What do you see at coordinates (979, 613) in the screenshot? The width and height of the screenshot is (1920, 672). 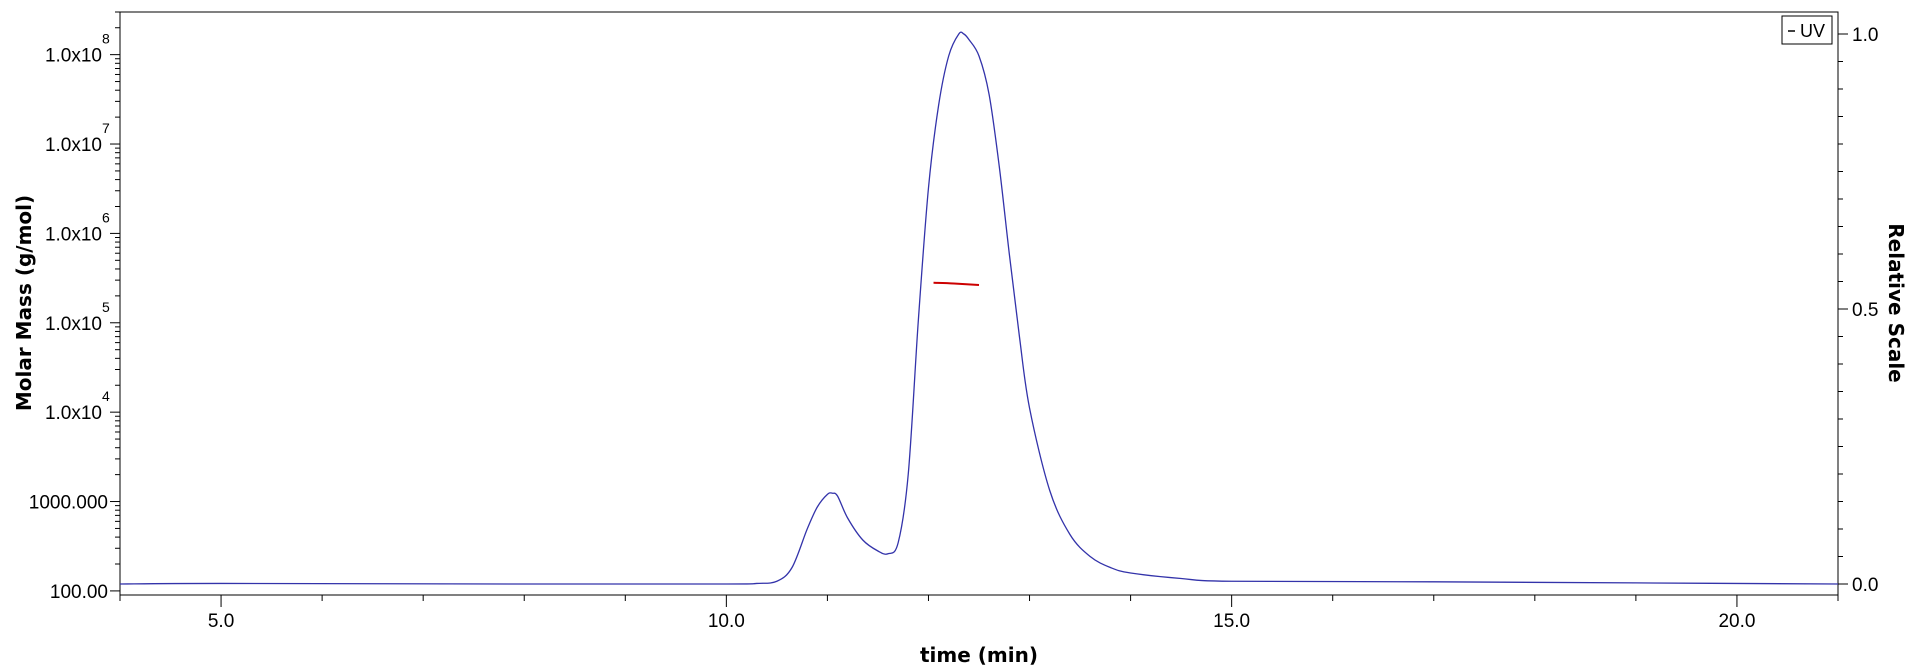 I see `x-axis: 5.0 10.0 15.0 20.0` at bounding box center [979, 613].